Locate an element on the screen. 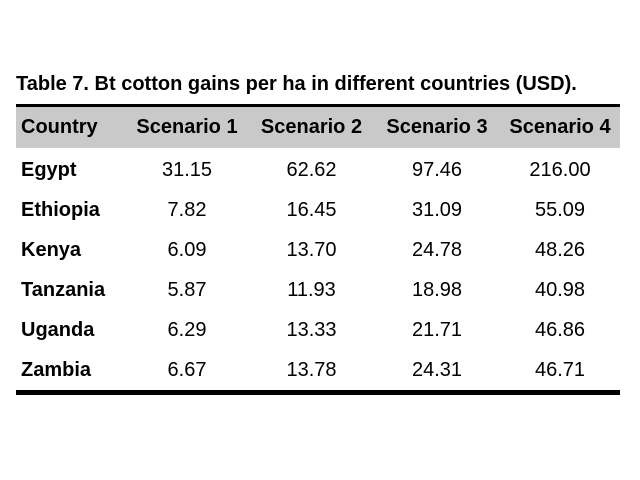 The image size is (640, 480). value-cell: 216.00 is located at coordinates (560, 169).